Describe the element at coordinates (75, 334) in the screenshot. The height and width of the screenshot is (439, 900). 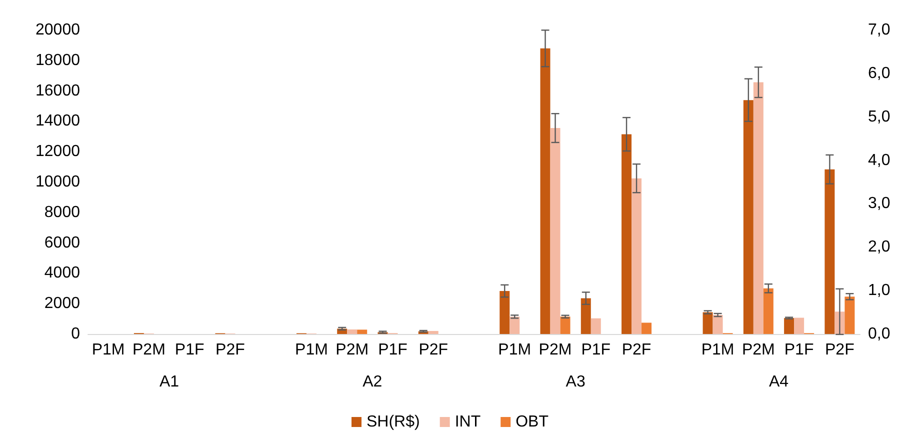
I see `y-tick-label: 0` at that location.